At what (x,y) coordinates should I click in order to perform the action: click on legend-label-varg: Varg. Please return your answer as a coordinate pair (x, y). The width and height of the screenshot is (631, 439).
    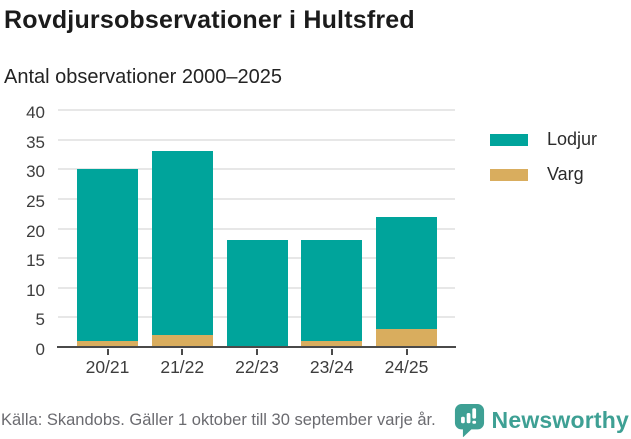
    Looking at the image, I should click on (565, 174).